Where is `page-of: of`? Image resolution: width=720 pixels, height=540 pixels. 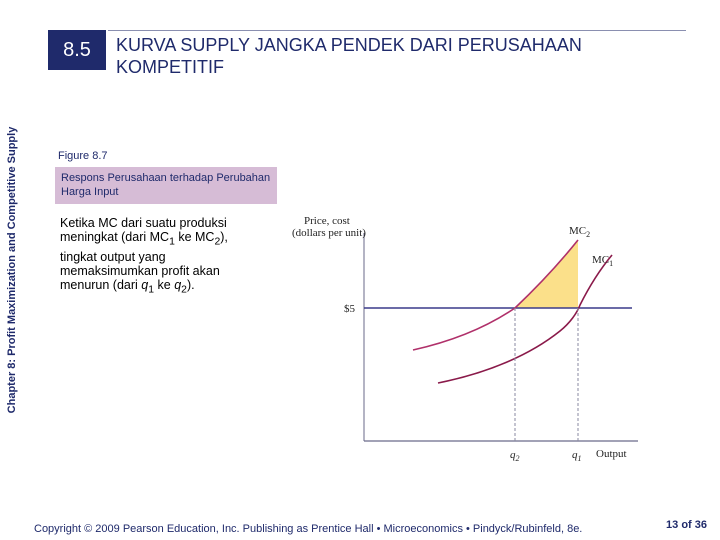 page-of: of is located at coordinates (686, 525).